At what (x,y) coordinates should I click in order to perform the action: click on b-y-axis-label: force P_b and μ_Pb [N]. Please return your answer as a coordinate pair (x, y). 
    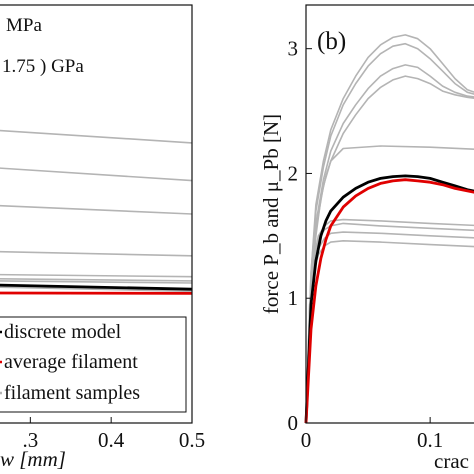
    Looking at the image, I should click on (271, 214).